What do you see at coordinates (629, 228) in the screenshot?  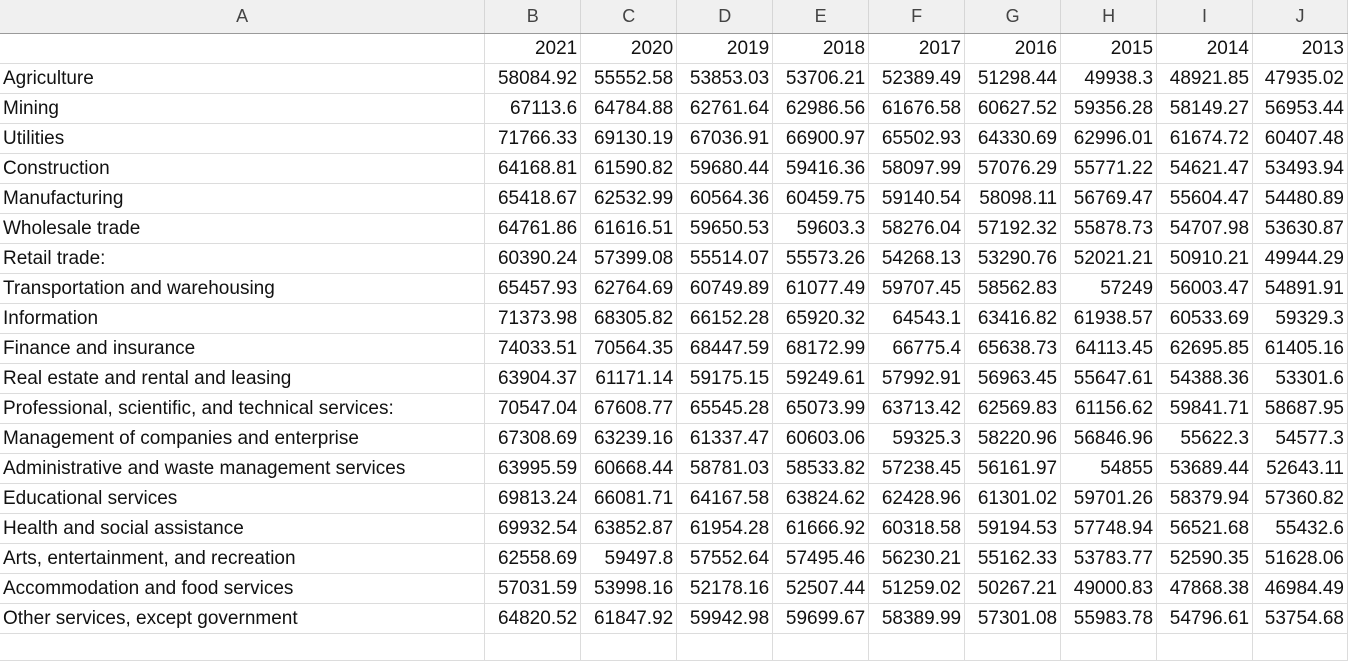 I see `value-cell: 61616.51` at bounding box center [629, 228].